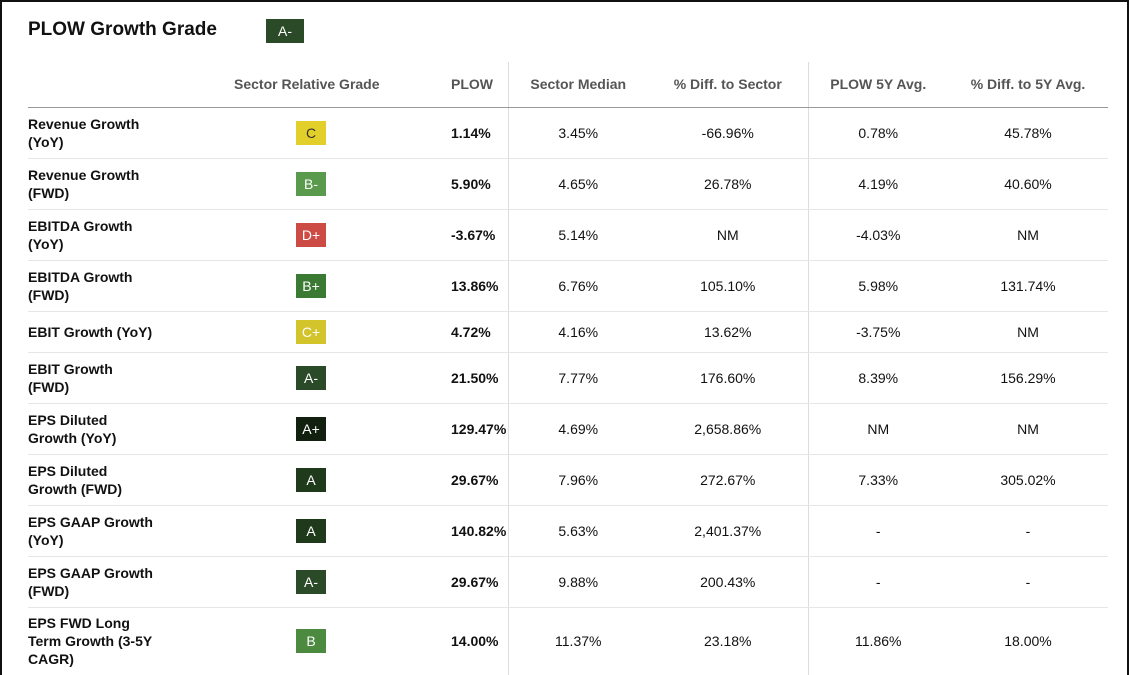 The width and height of the screenshot is (1129, 675). Describe the element at coordinates (311, 235) in the screenshot. I see `sector-relative-grade-cell: D+` at that location.